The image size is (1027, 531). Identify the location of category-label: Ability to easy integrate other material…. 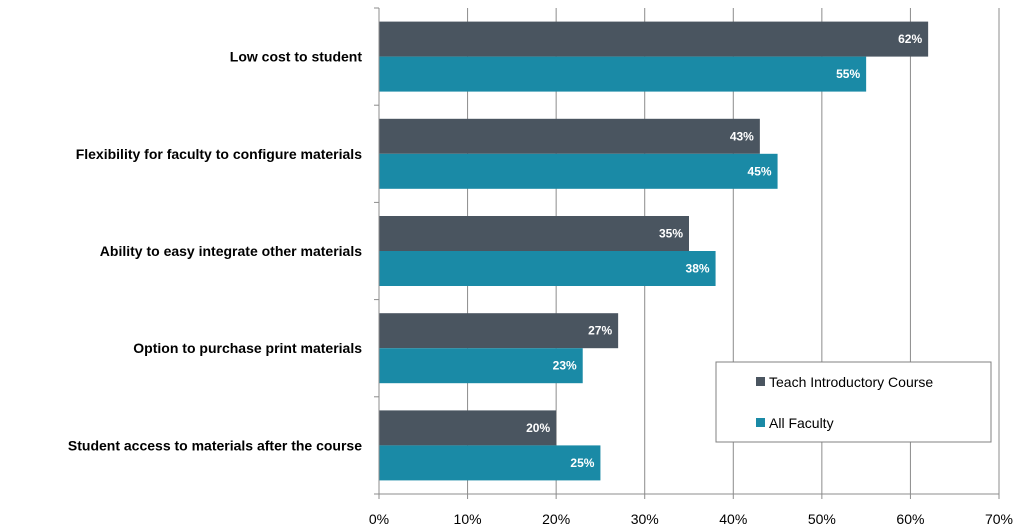
(231, 251).